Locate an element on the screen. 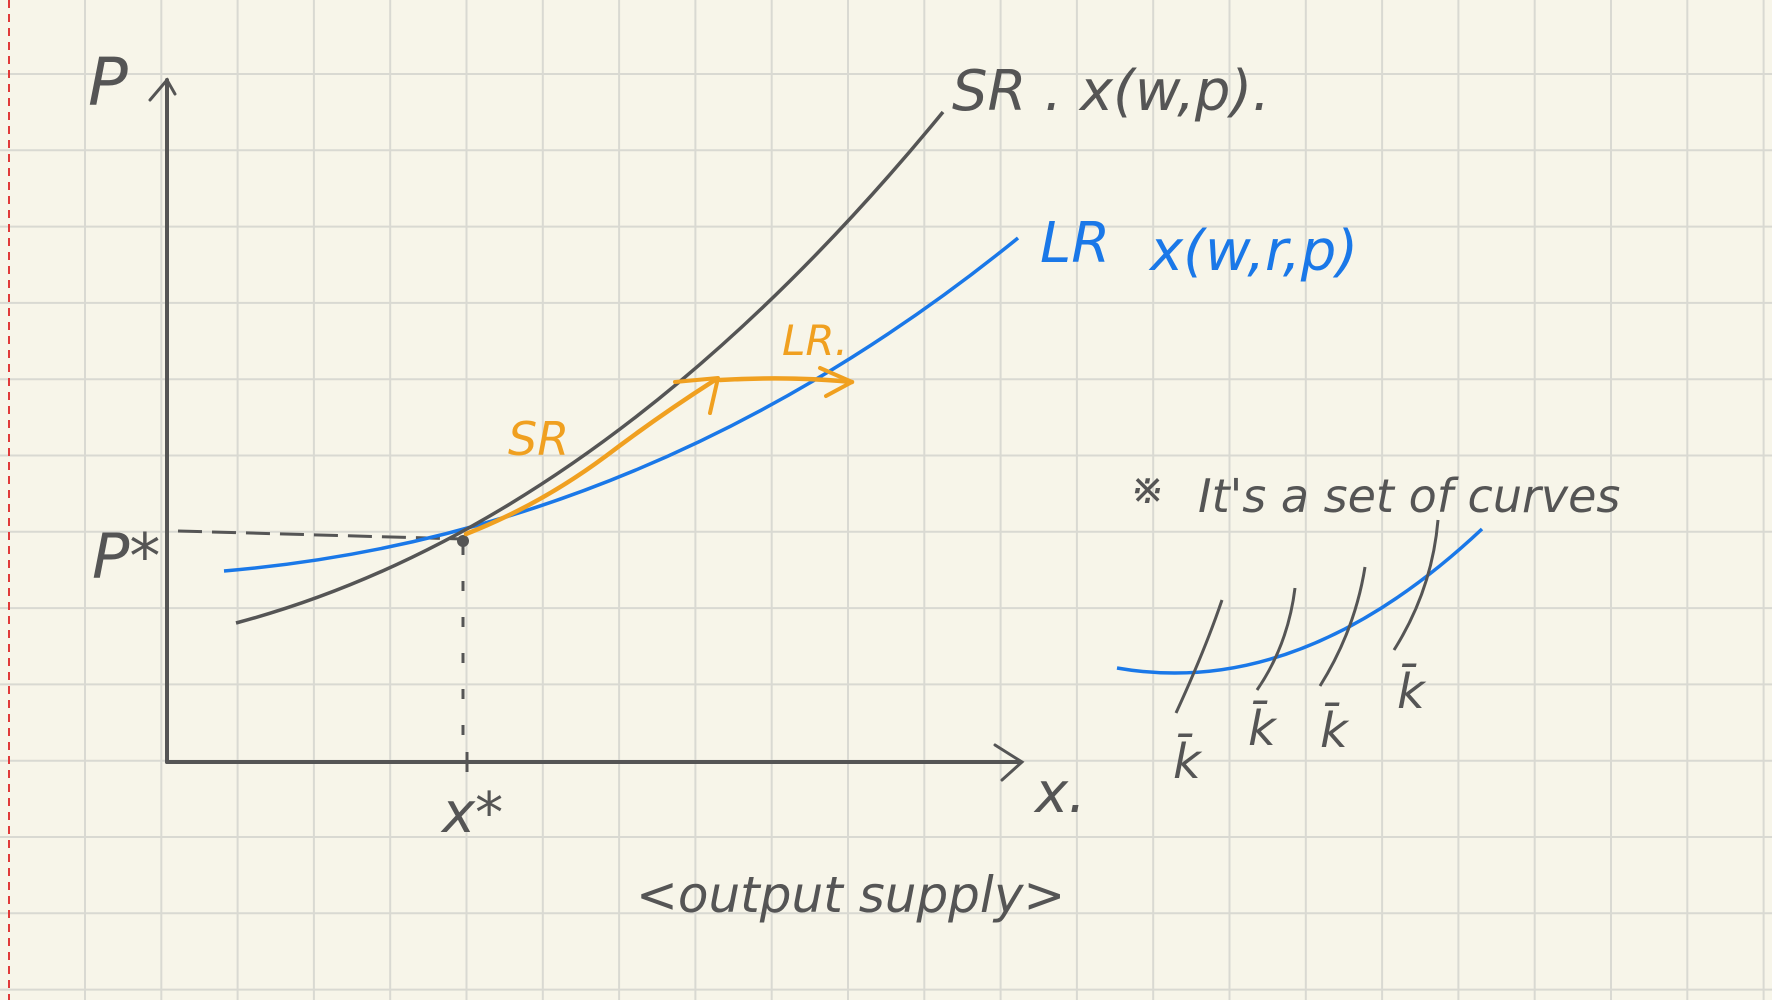 This screenshot has height=1000, width=1772. lr-formula-label: x(w,r,p) is located at coordinates (1253, 251).